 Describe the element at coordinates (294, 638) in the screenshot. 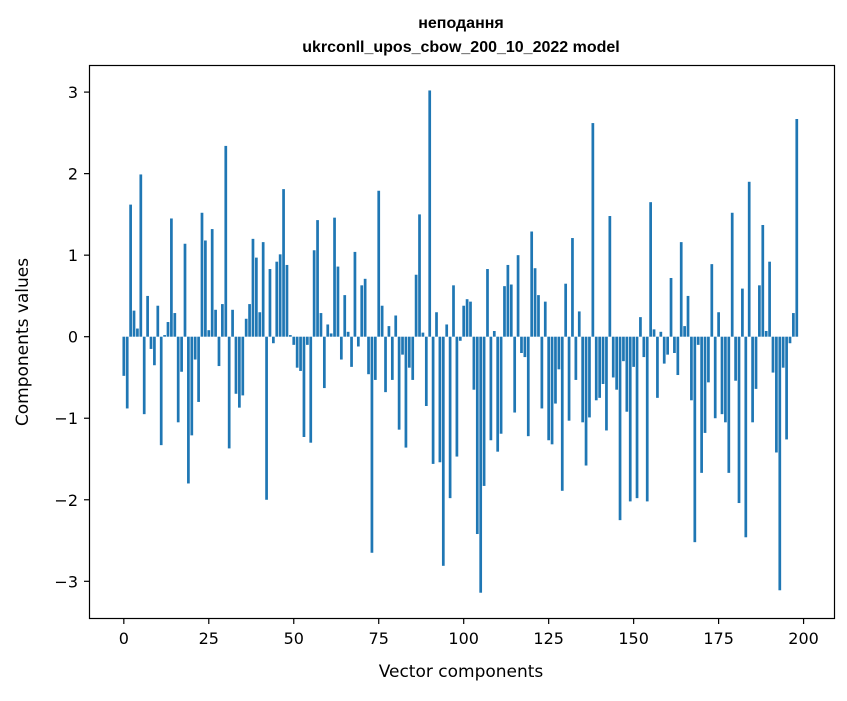

I see `x-tick-label: 50` at that location.